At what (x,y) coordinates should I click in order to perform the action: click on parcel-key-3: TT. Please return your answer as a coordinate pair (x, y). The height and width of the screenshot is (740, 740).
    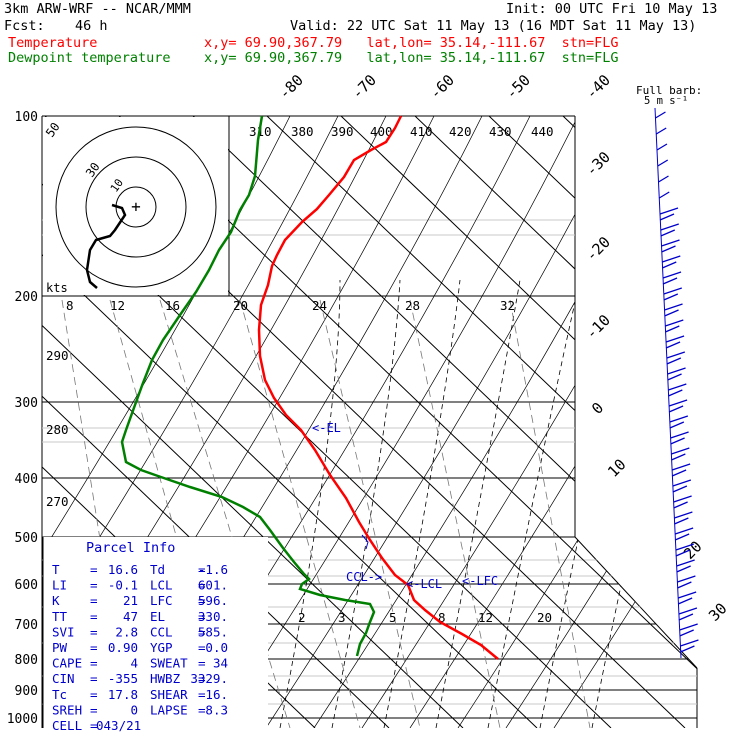
    Looking at the image, I should click on (60, 616).